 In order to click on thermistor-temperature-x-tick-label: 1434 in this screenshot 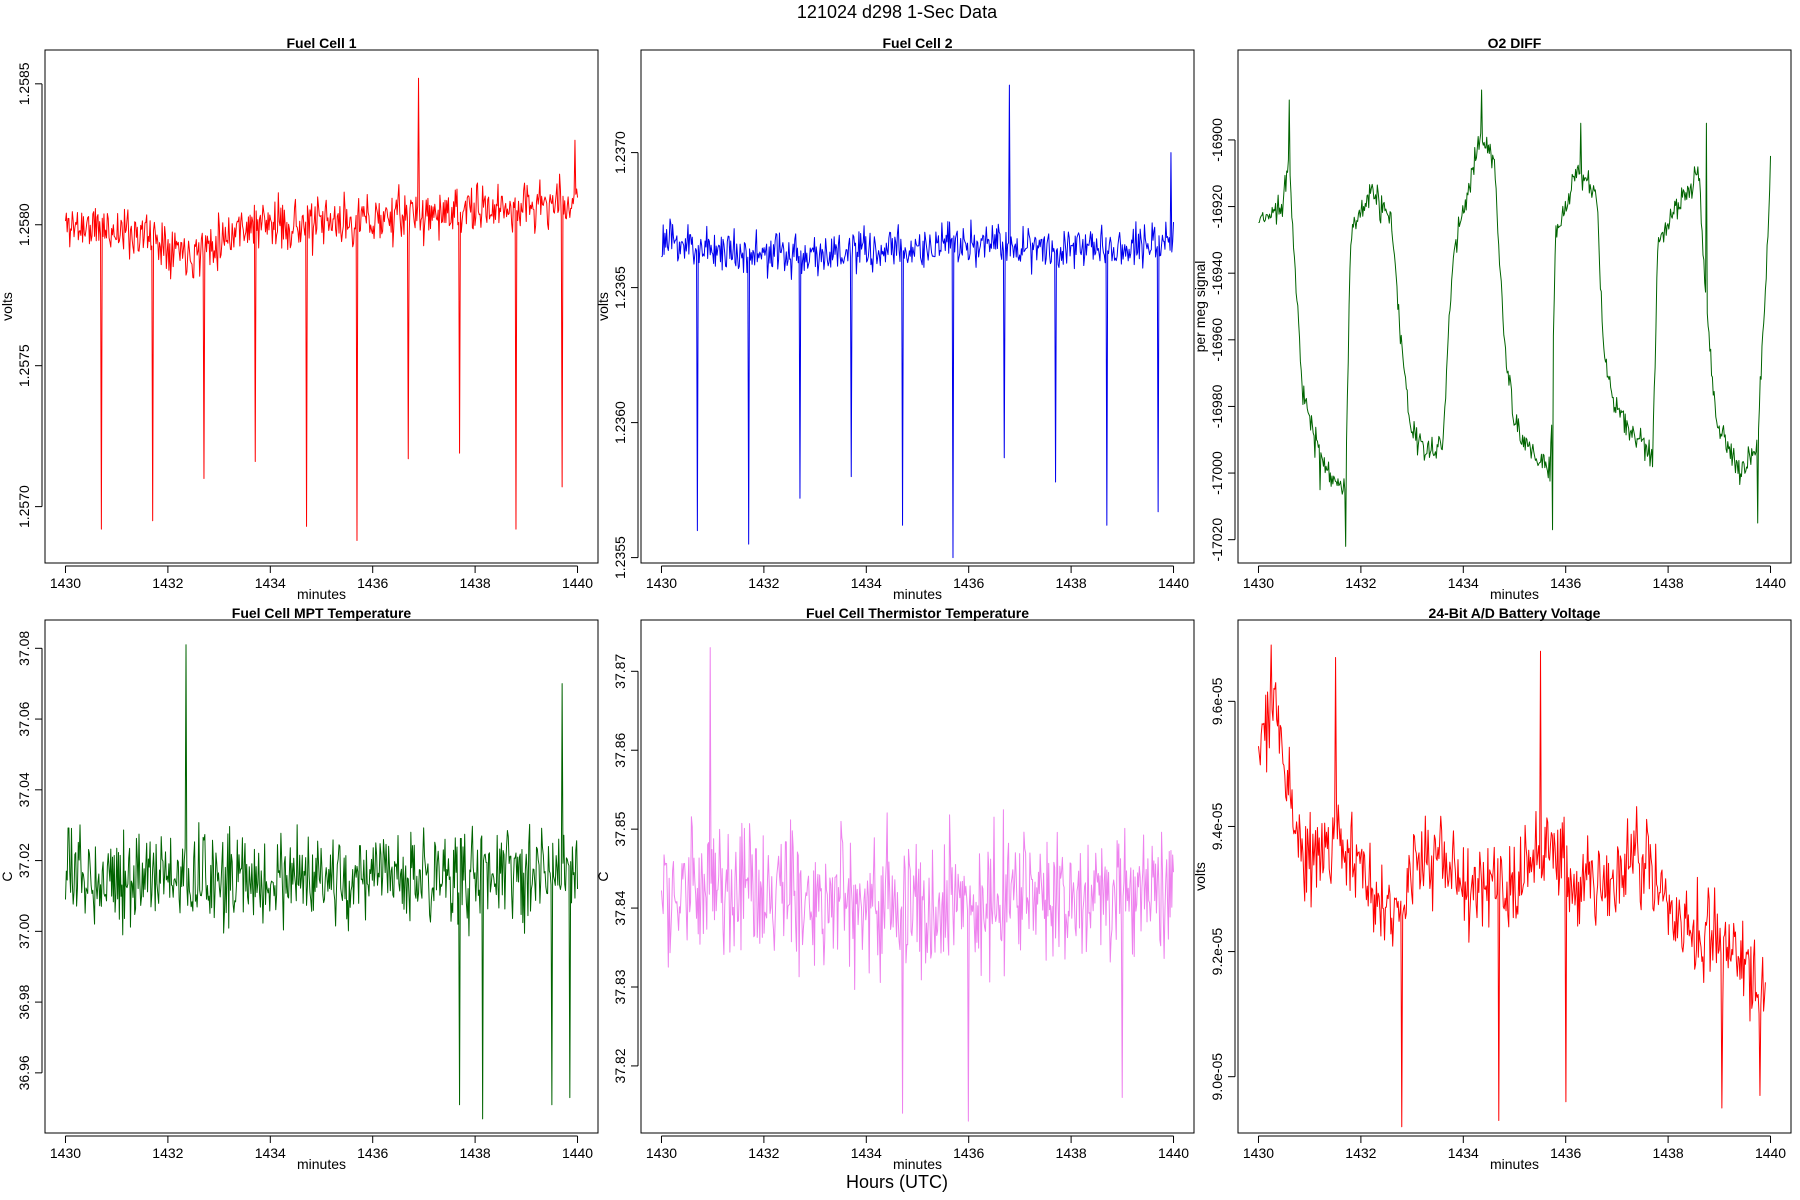, I will do `click(866, 1153)`.